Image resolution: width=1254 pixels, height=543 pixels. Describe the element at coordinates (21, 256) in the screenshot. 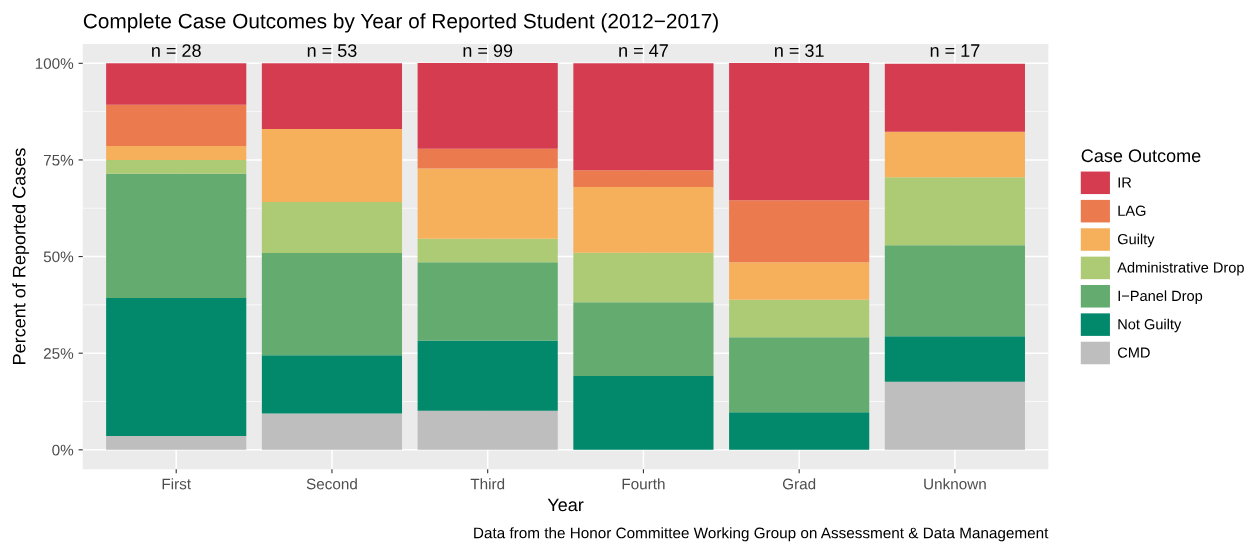

I see `y-axis-title: Percent of Reported Cases` at that location.